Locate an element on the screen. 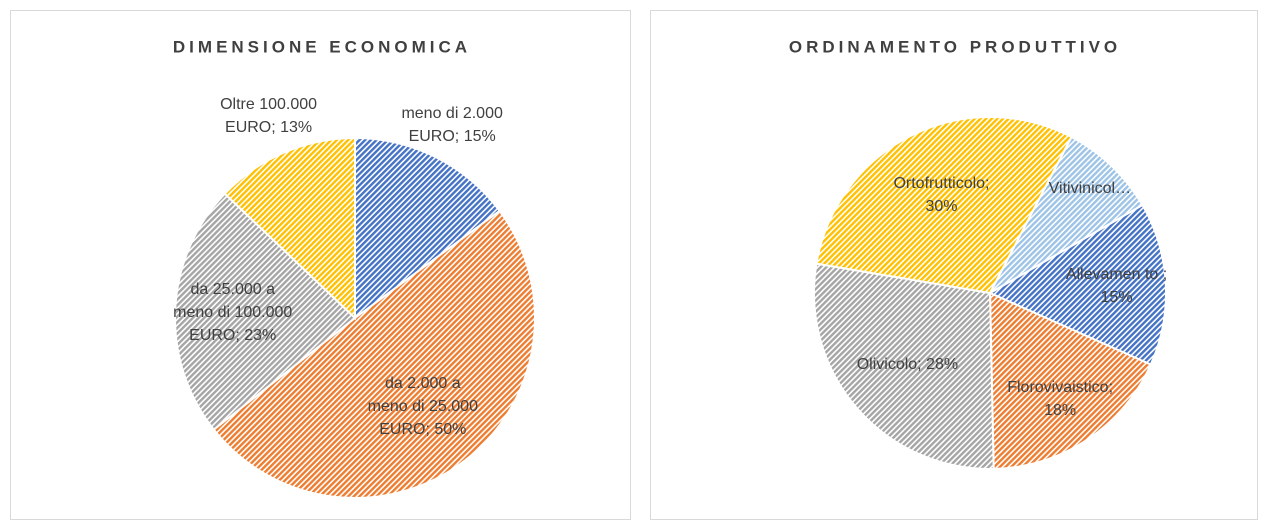 The image size is (1268, 528). data-label: meno di 2.000 EURO; 15% is located at coordinates (452, 125).